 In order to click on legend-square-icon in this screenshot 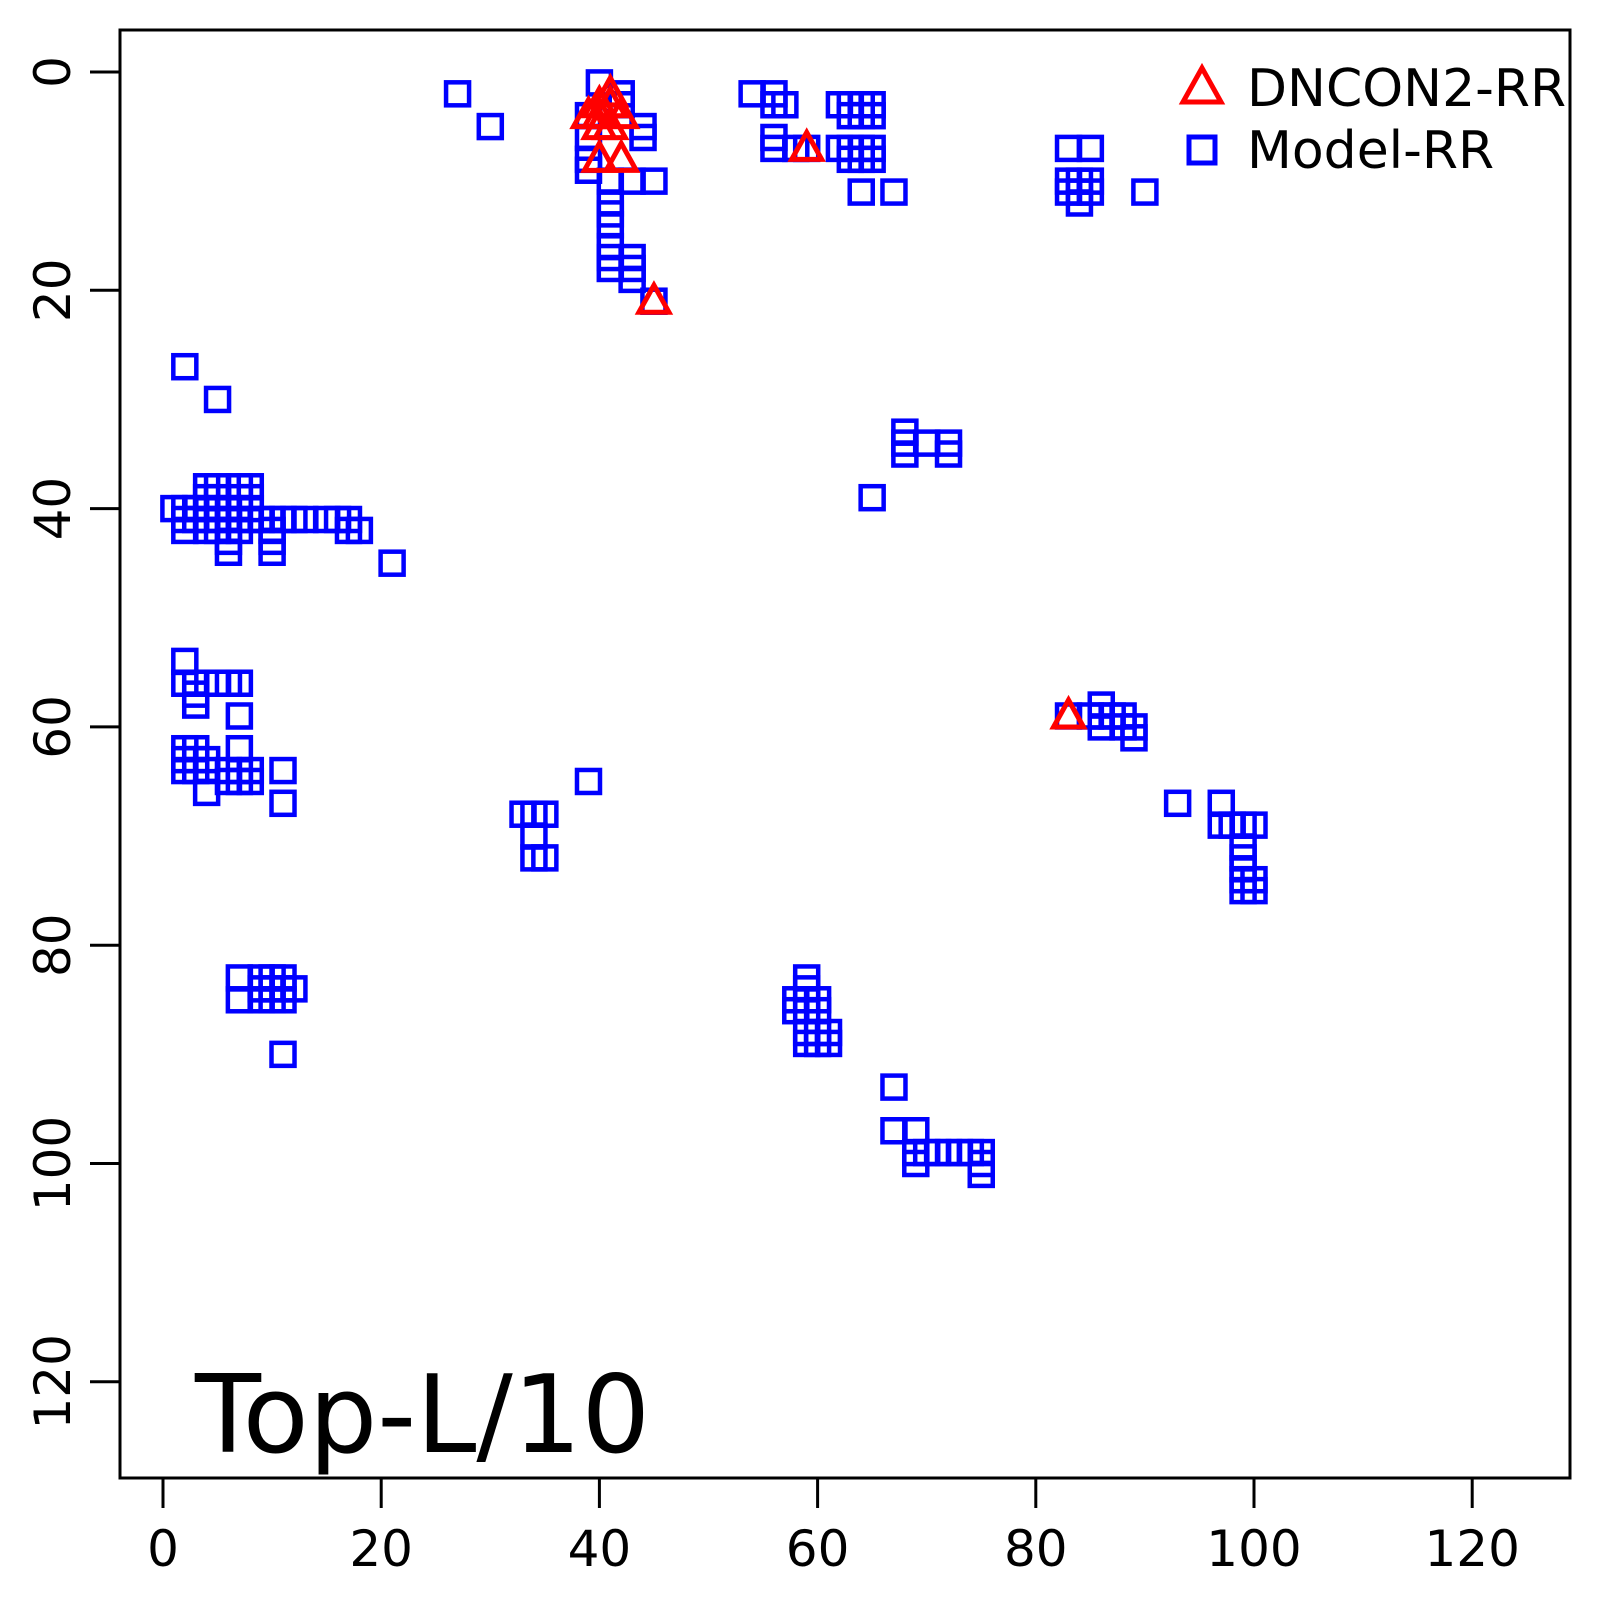, I will do `click(1202, 150)`.